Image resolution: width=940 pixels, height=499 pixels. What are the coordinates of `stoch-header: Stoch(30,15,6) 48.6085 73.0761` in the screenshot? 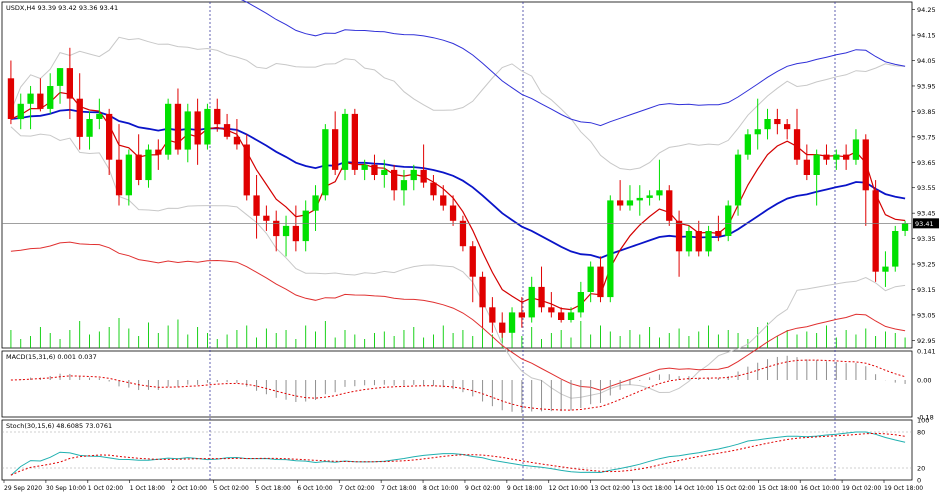 It's located at (59, 426).